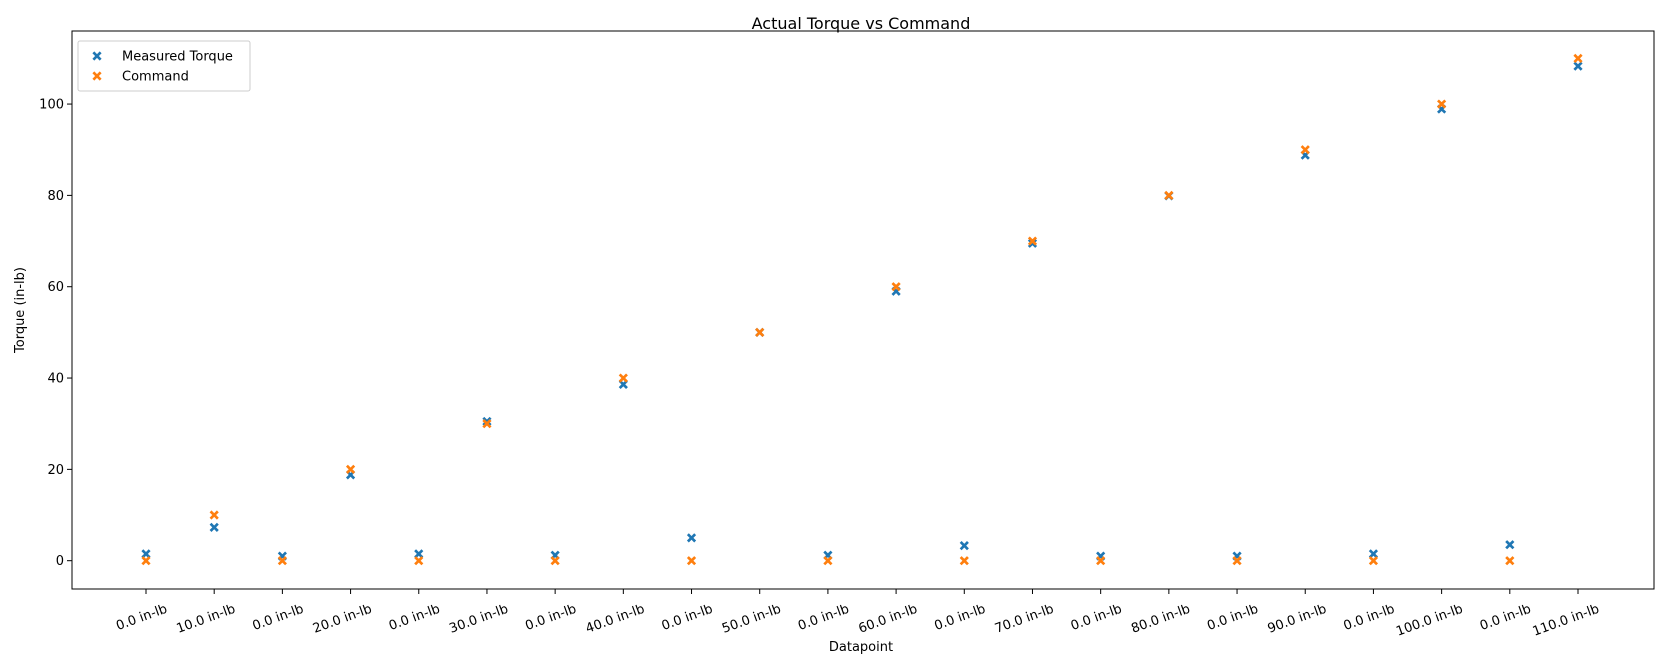 The image size is (1666, 666). I want to click on legend-box, so click(164, 66).